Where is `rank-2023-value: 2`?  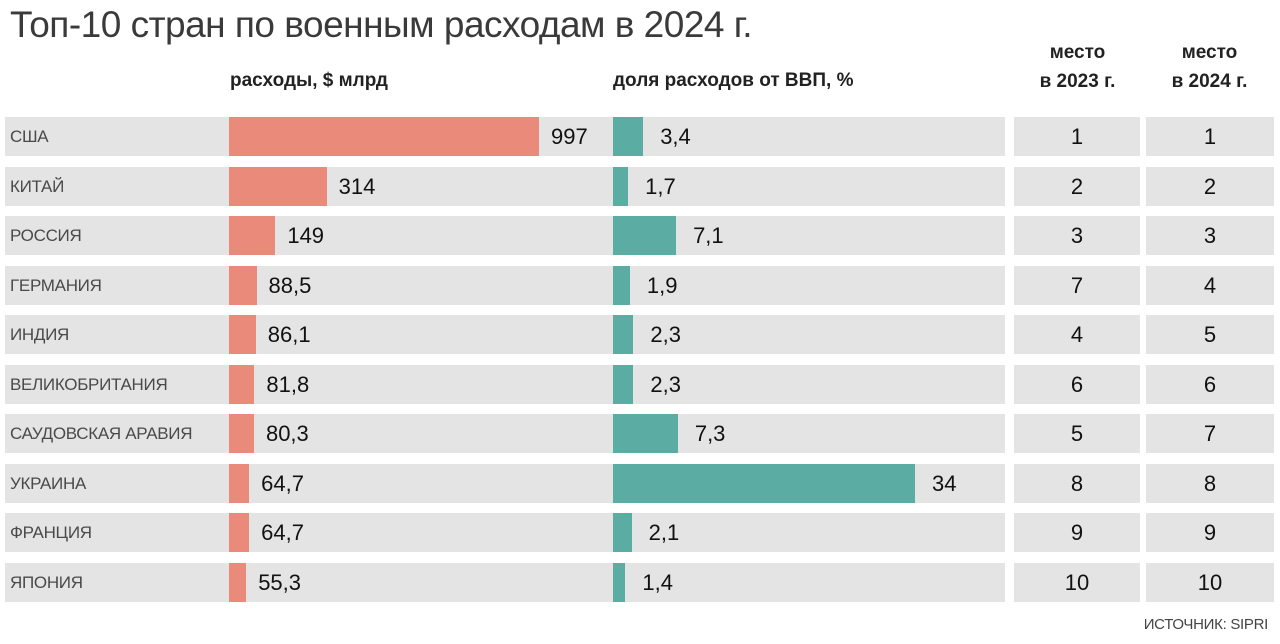 rank-2023-value: 2 is located at coordinates (1077, 186).